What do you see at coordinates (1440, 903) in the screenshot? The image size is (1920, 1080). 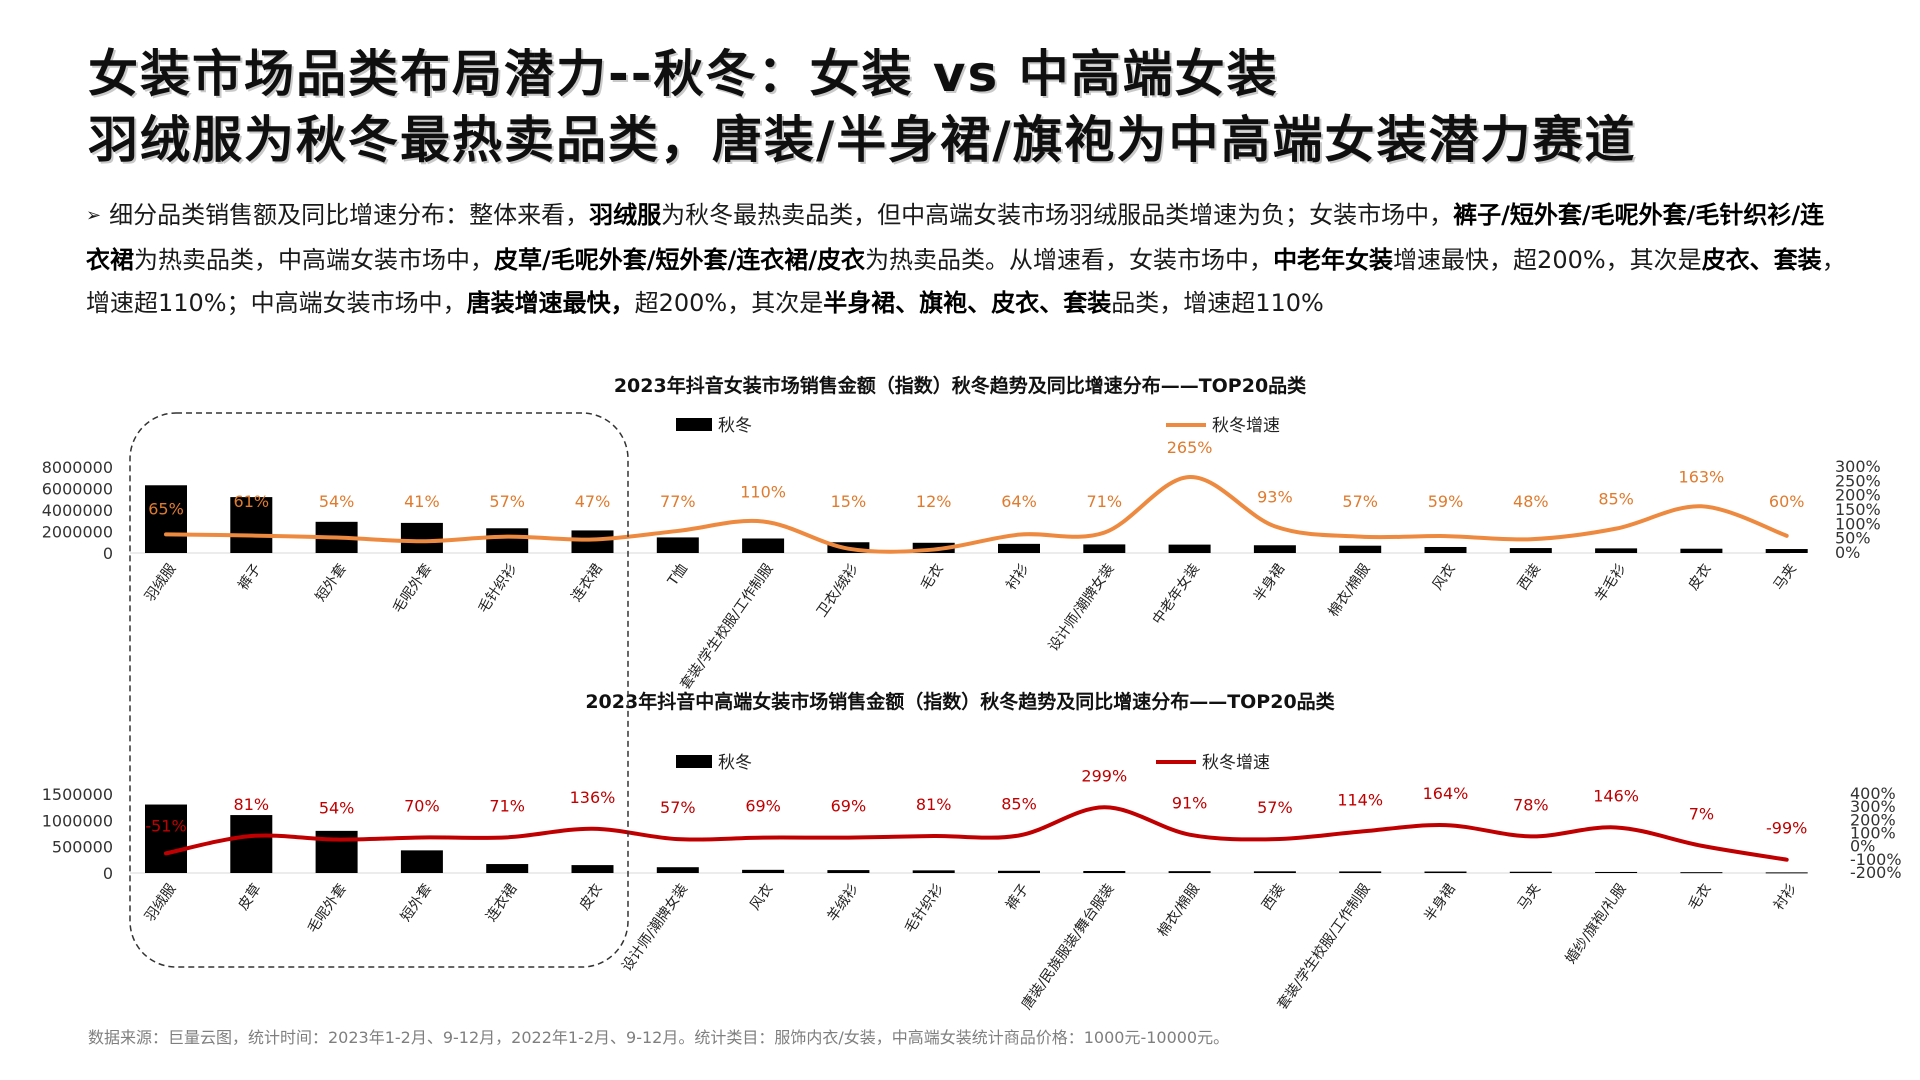 I see `category-tick-label: 半身裙` at bounding box center [1440, 903].